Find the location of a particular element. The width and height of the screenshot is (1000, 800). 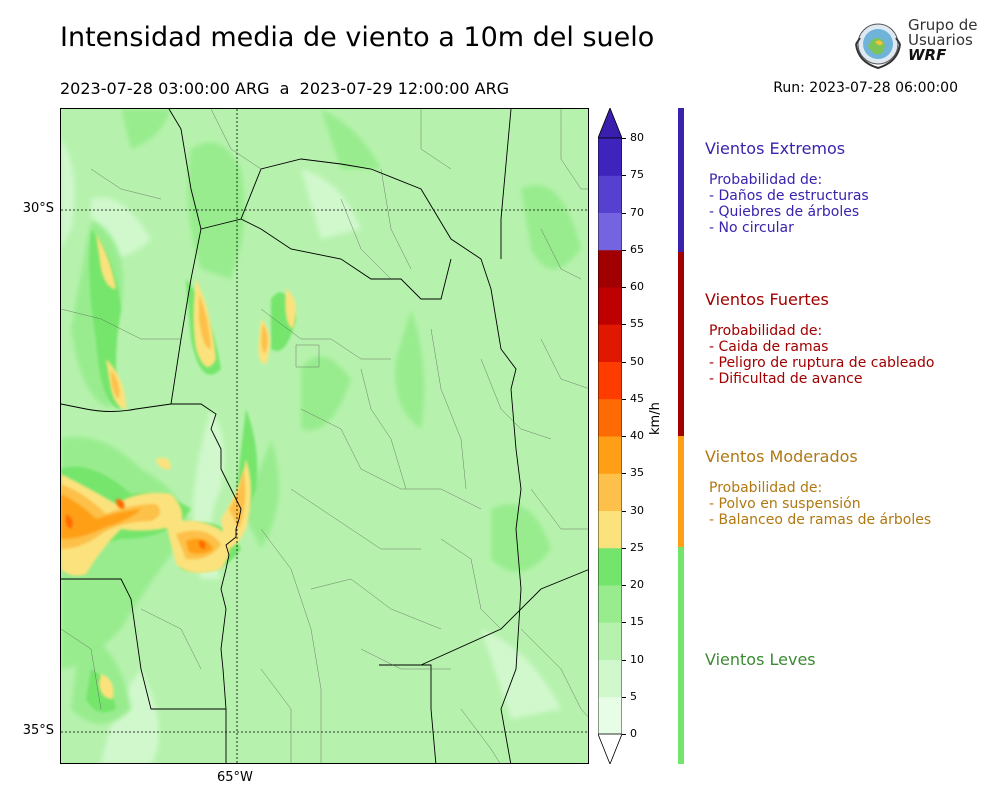

category-description-line: - Quiebres de árboles is located at coordinates (784, 212).